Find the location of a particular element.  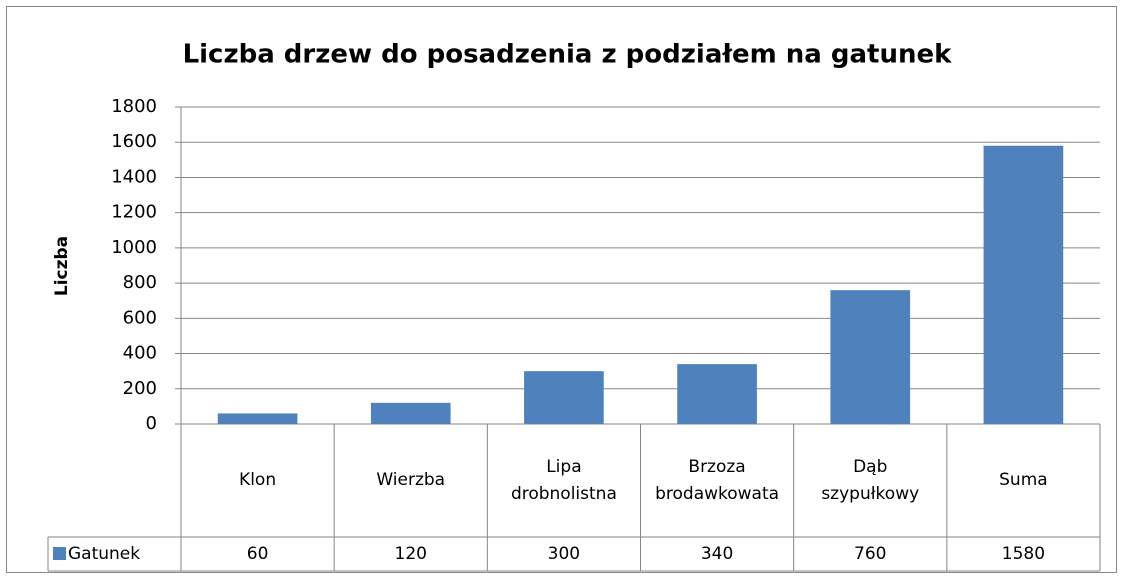

y-tick-label: 1600 is located at coordinates (134, 141).